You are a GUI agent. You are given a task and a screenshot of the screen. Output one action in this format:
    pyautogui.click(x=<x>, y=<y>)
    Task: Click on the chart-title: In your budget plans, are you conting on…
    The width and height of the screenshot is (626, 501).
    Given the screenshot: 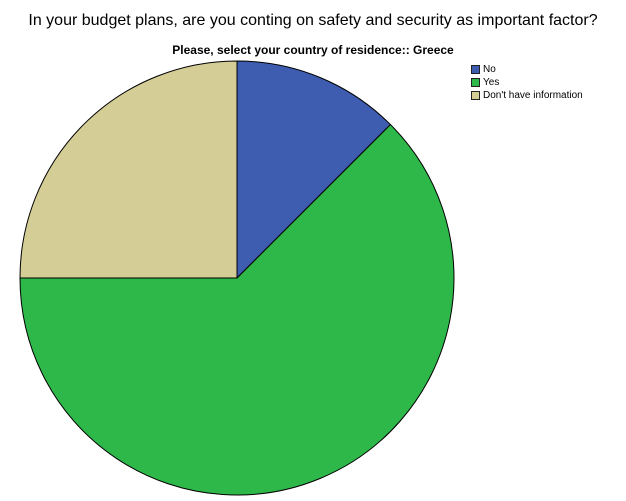 What is the action you would take?
    pyautogui.click(x=313, y=20)
    